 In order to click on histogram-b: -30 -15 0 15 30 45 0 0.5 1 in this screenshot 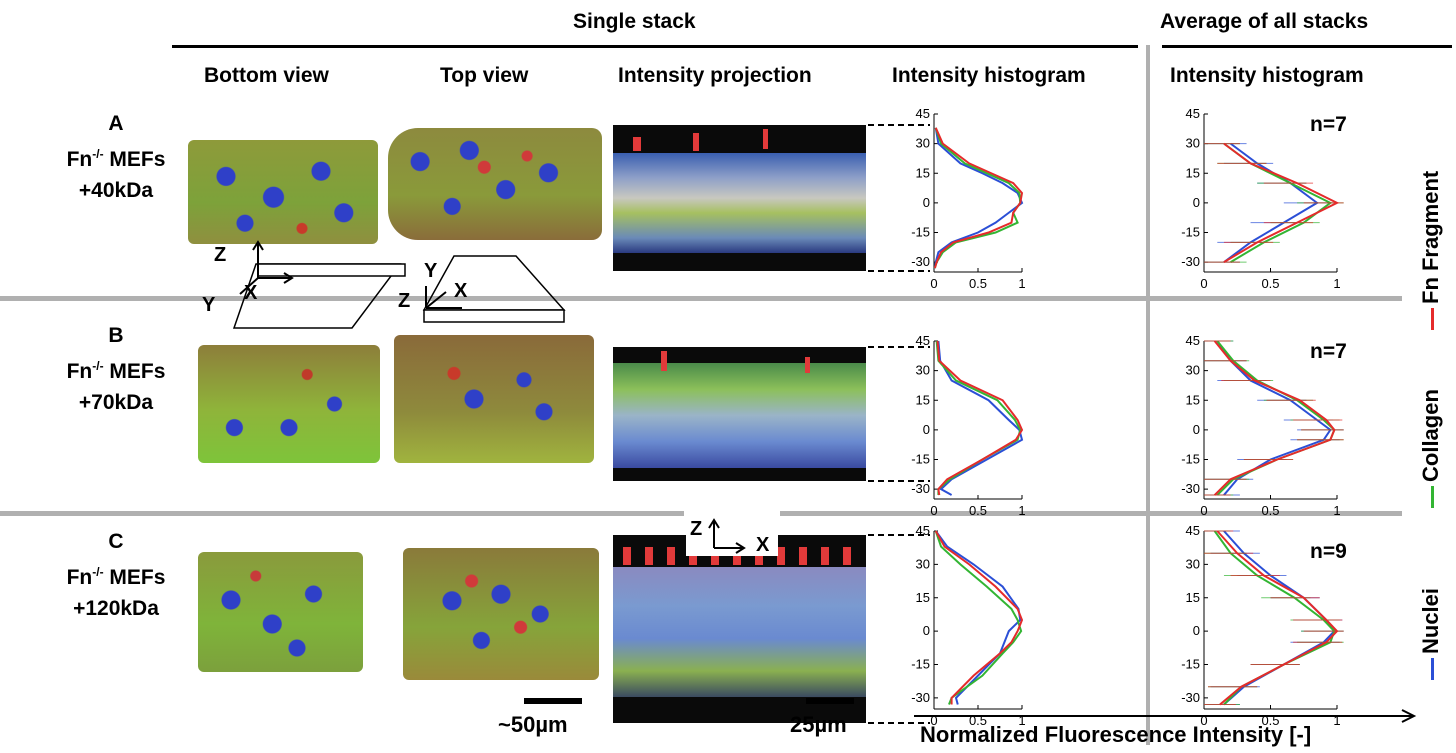, I will do `click(968, 425)`.